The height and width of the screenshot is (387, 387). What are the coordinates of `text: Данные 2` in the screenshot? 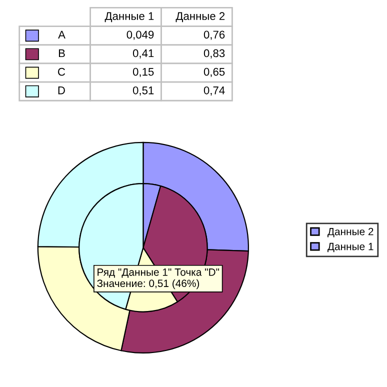 It's located at (200, 17).